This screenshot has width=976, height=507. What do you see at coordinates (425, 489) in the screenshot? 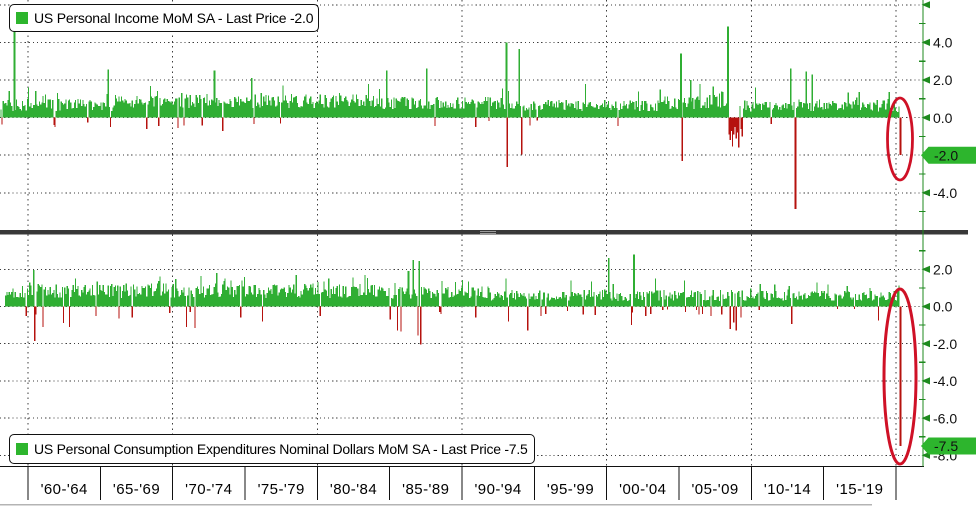
I see `svg-text: '85-'89` at bounding box center [425, 489].